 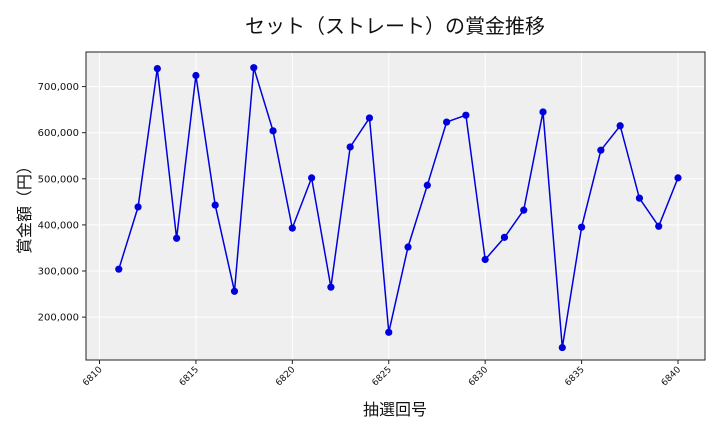 I want to click on x-tick-label: 6815, so click(x=189, y=376).